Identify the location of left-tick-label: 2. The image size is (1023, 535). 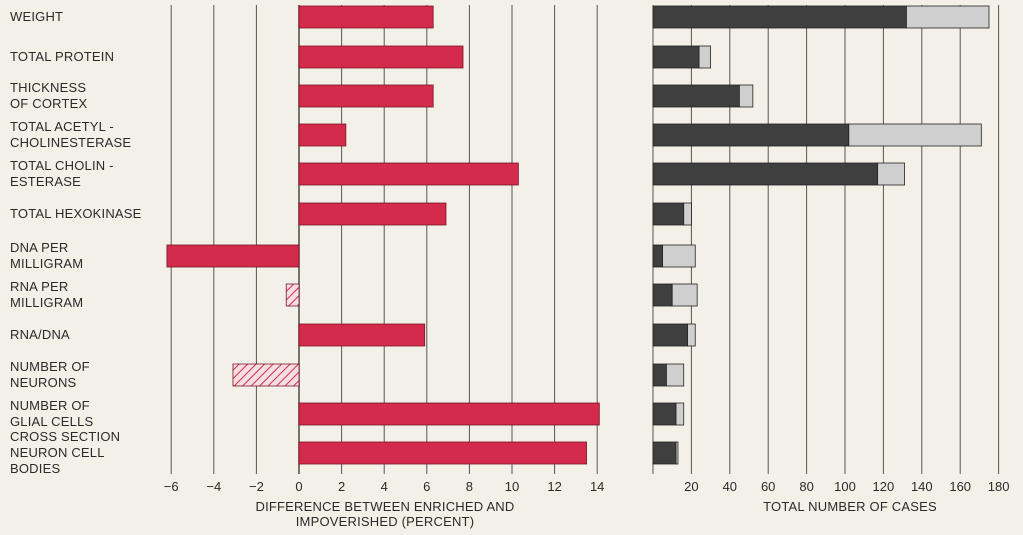
(341, 486).